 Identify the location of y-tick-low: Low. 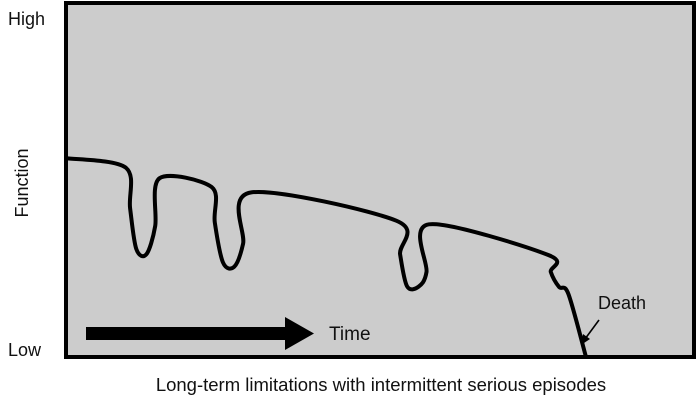
(25, 350).